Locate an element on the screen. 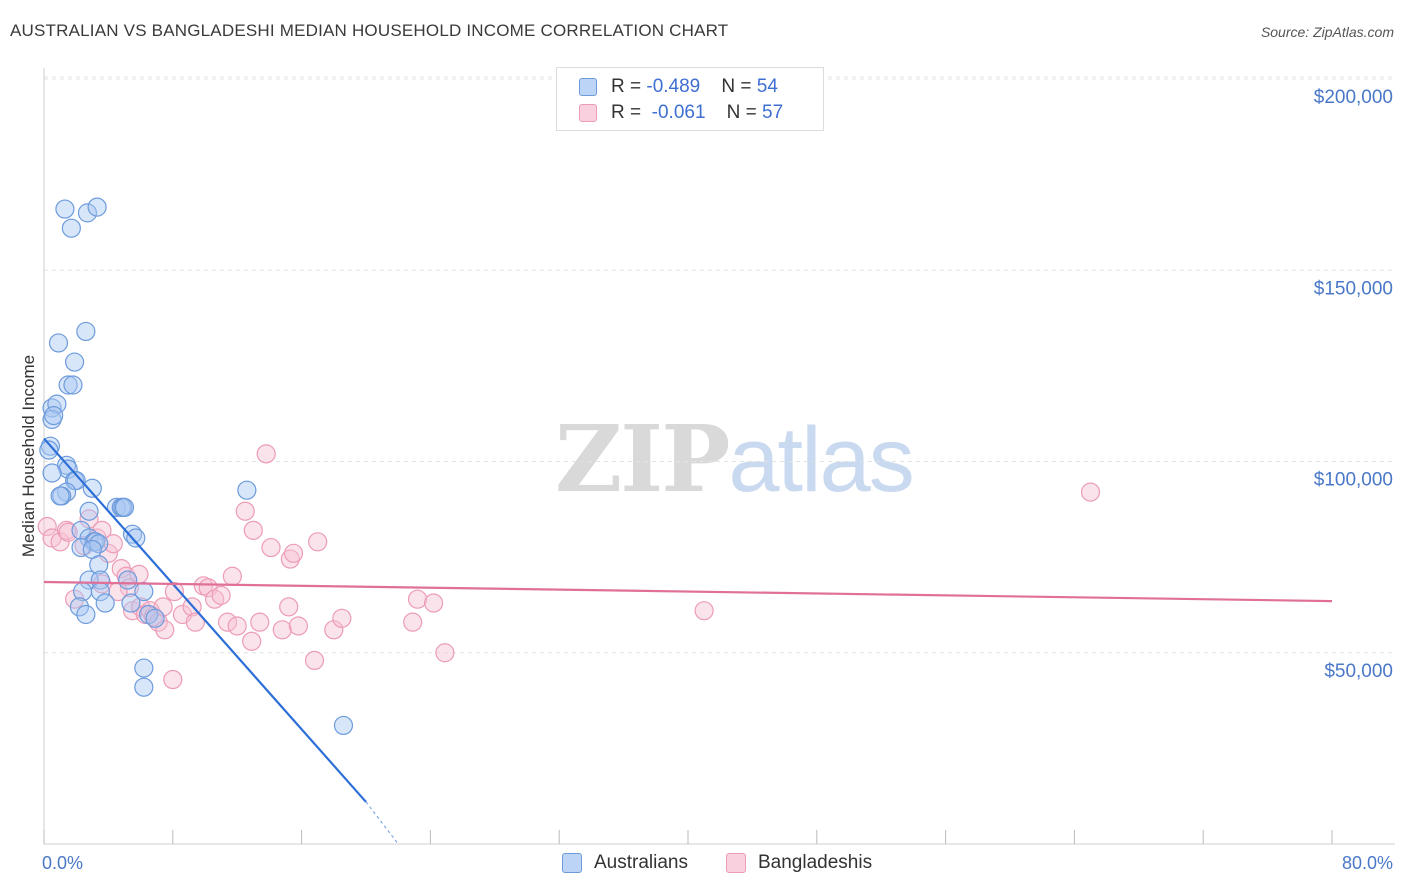 This screenshot has width=1406, height=892. watermark-atlas: atlas is located at coordinates (821, 460).